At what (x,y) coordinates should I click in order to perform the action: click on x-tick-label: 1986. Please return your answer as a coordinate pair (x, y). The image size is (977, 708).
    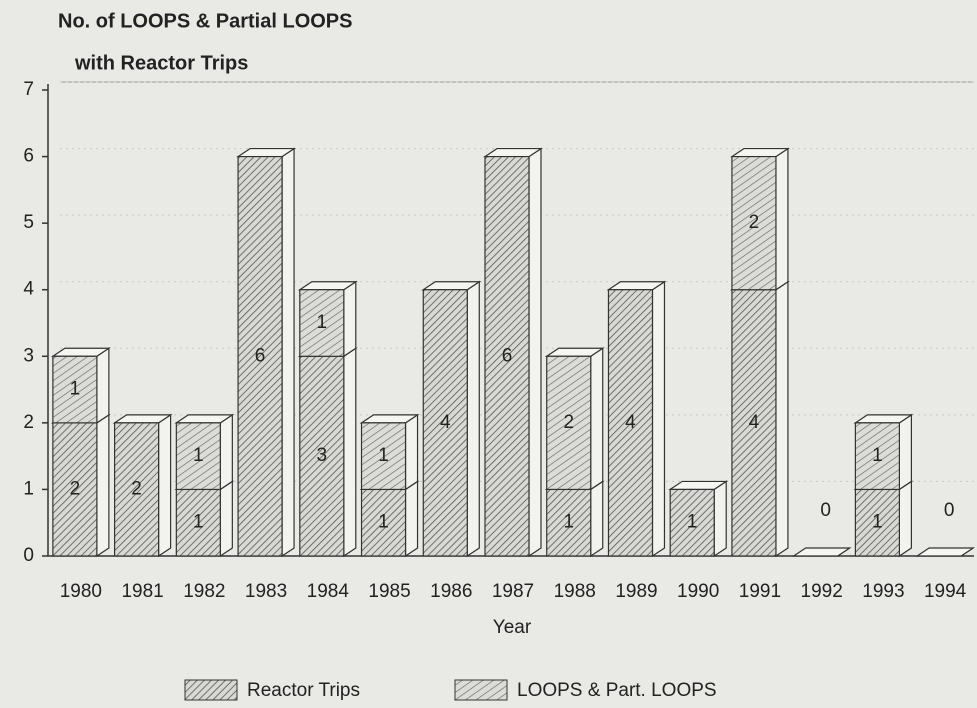
    Looking at the image, I should click on (451, 591).